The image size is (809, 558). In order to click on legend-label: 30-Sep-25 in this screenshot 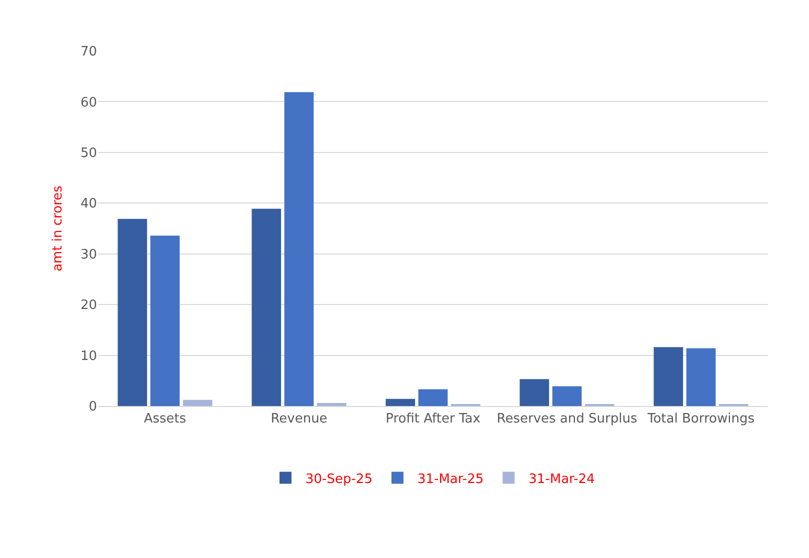, I will do `click(339, 479)`.